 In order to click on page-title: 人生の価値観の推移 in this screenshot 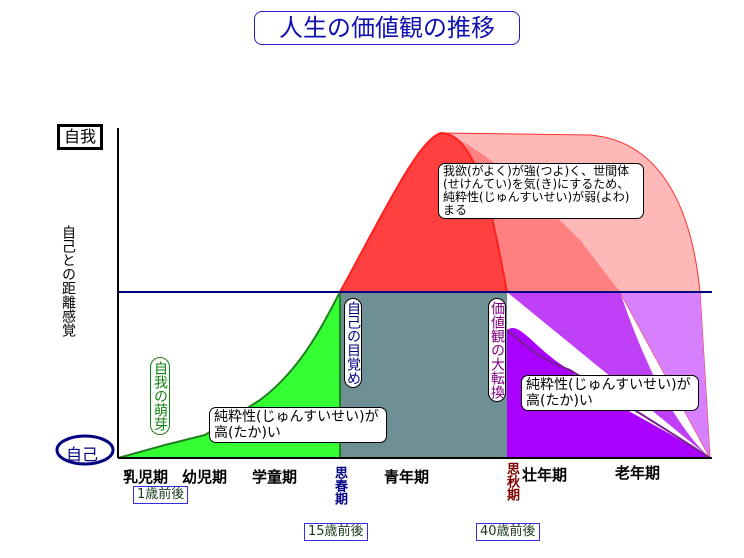, I will do `click(387, 28)`.